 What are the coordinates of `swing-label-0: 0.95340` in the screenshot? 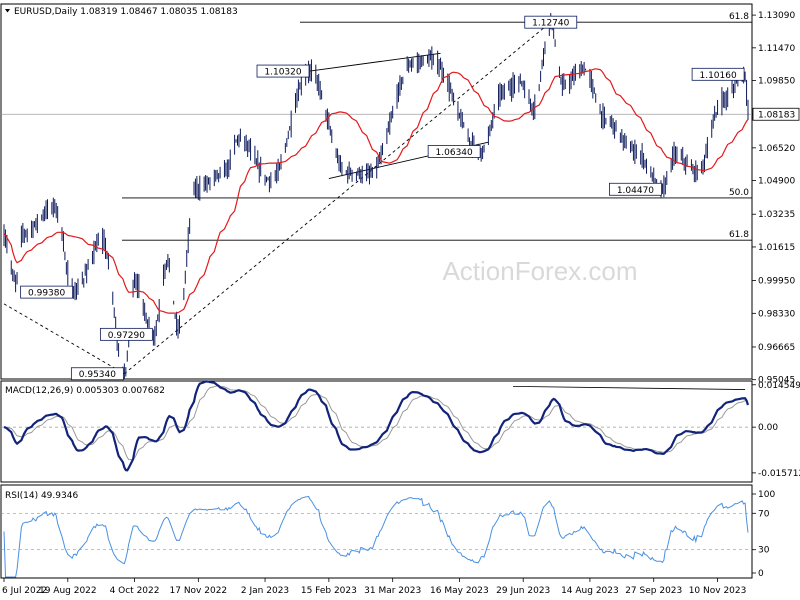 It's located at (97, 375).